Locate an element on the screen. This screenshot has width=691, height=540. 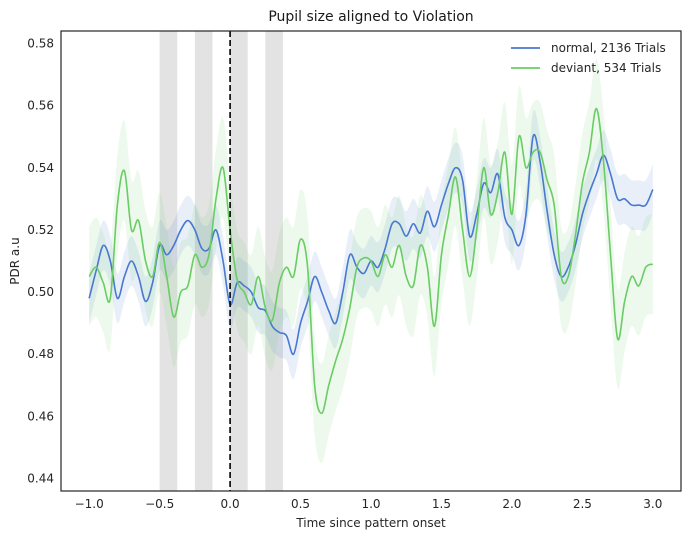
x-tick-label: −0.5 is located at coordinates (159, 504).